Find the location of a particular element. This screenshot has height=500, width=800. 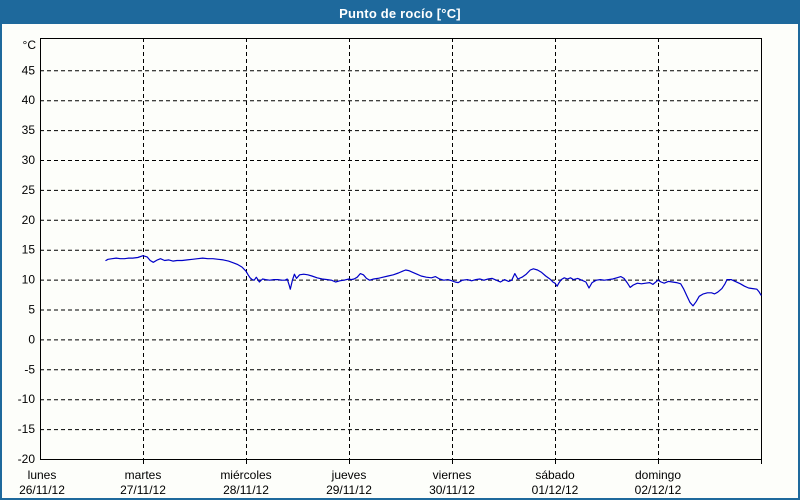

day-date-label-0: 26/11/12 is located at coordinates (42, 490).